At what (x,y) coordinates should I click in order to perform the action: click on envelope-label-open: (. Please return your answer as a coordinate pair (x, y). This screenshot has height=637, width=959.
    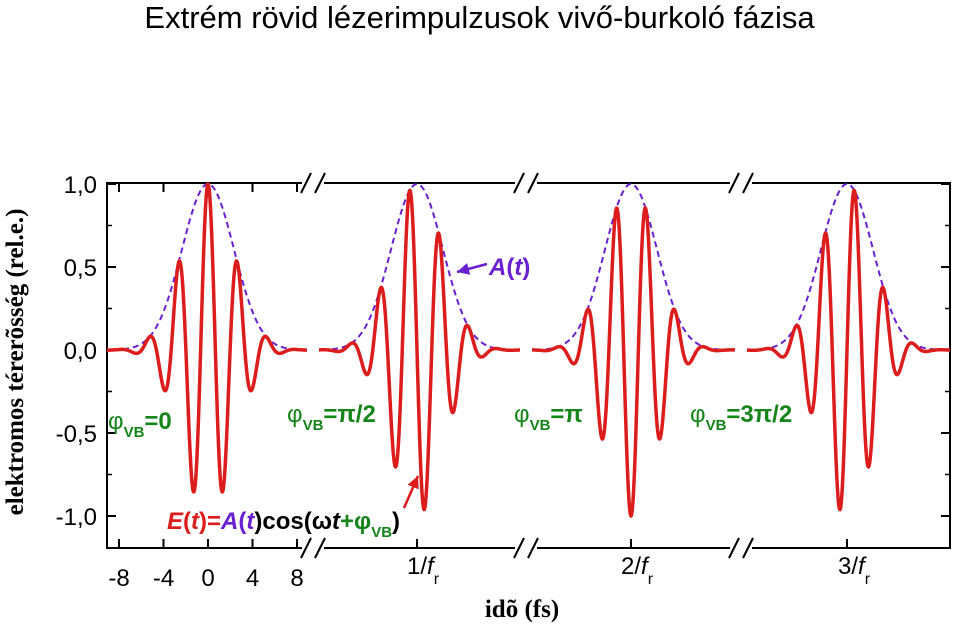
    Looking at the image, I should click on (510, 267).